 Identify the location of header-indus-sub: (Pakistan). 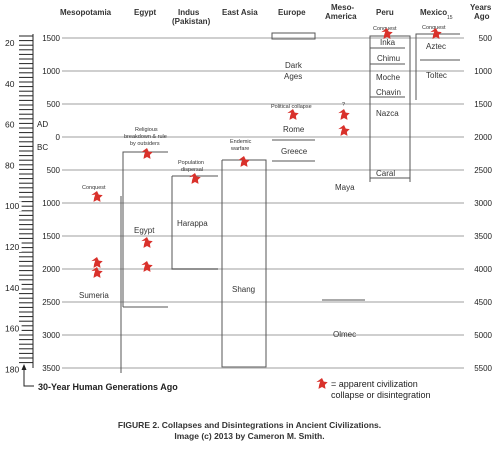
(191, 21).